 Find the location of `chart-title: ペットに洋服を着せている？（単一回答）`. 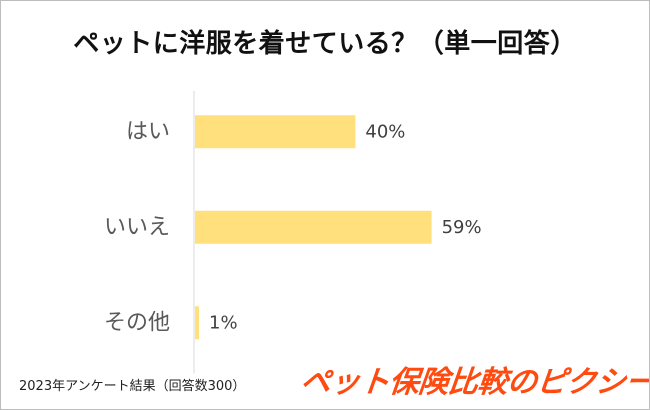

chart-title: ペットに洋服を着せている？（単一回答） is located at coordinates (325, 44).